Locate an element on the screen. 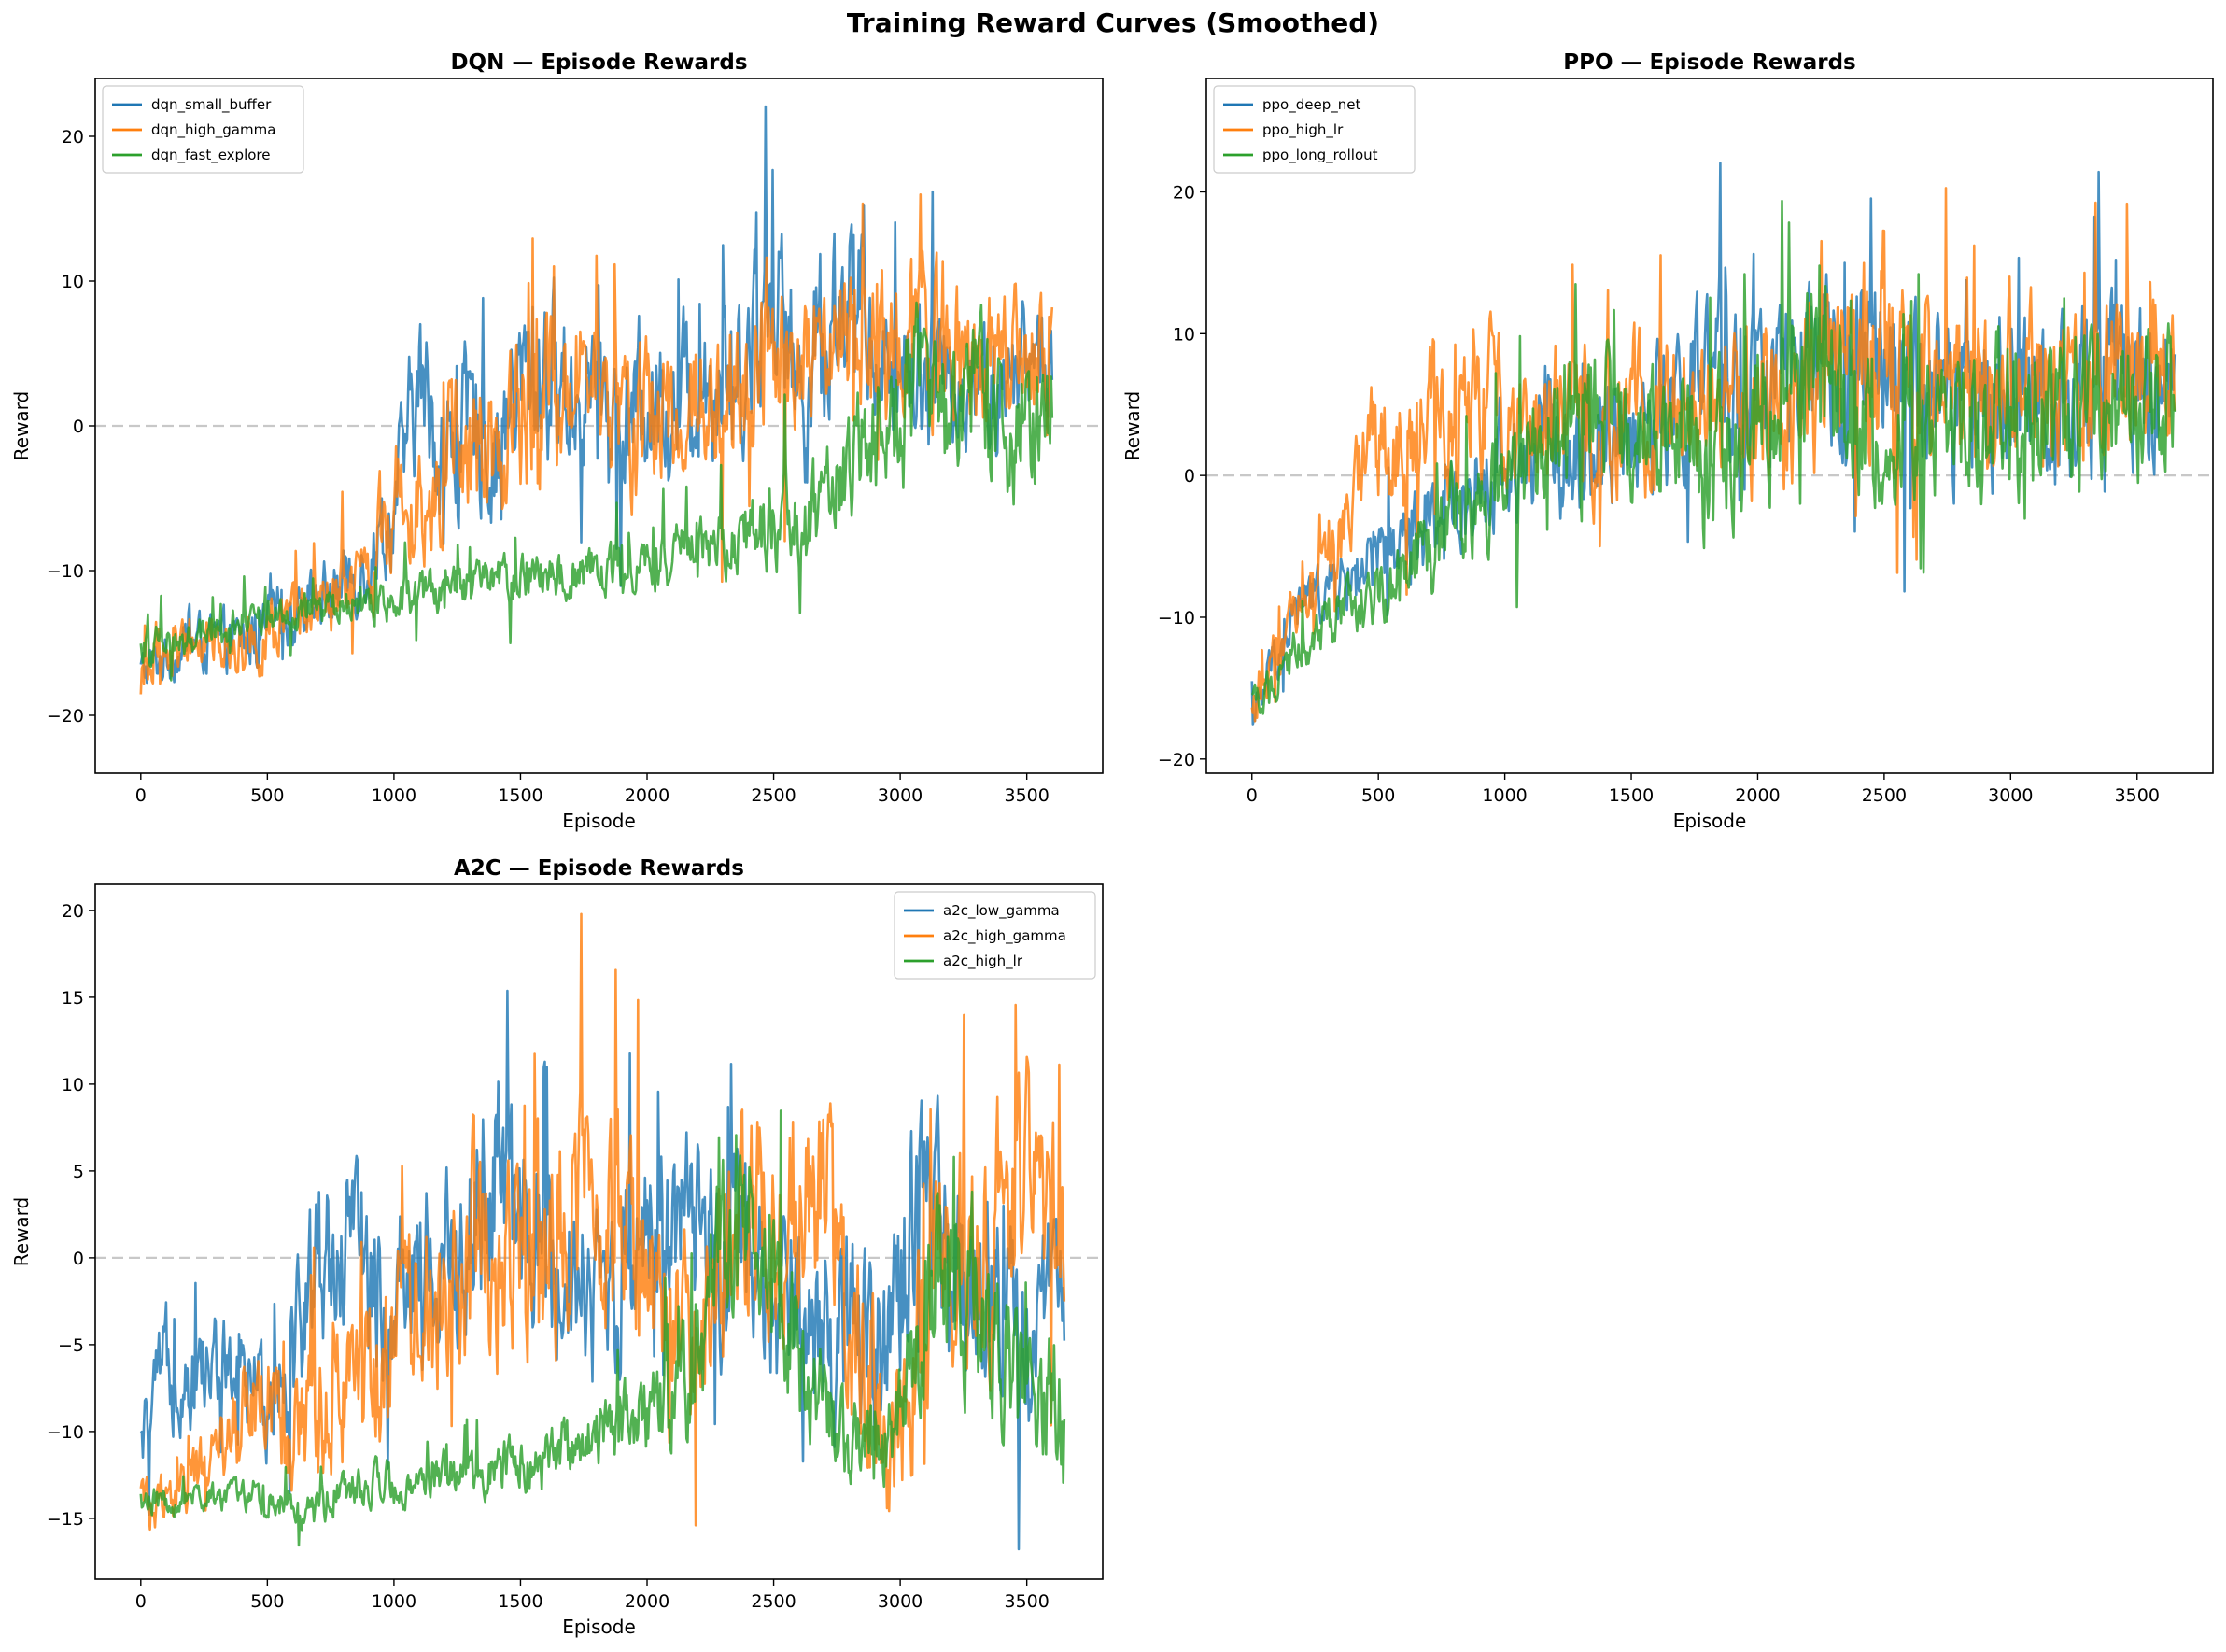  panel-title: A2C — Episode Rewards is located at coordinates (599, 868).